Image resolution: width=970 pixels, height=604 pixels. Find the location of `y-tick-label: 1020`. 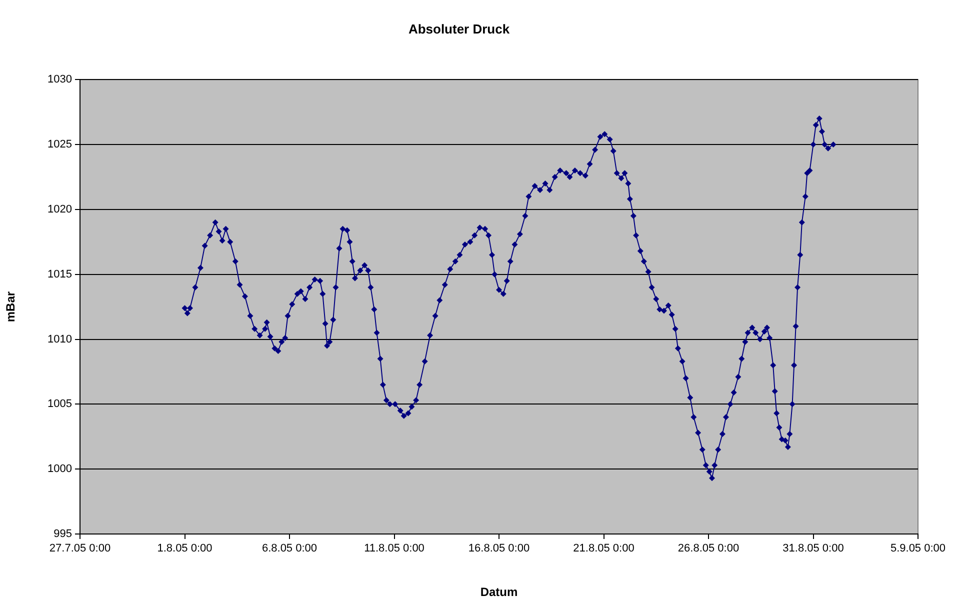

y-tick-label: 1020 is located at coordinates (60, 209).